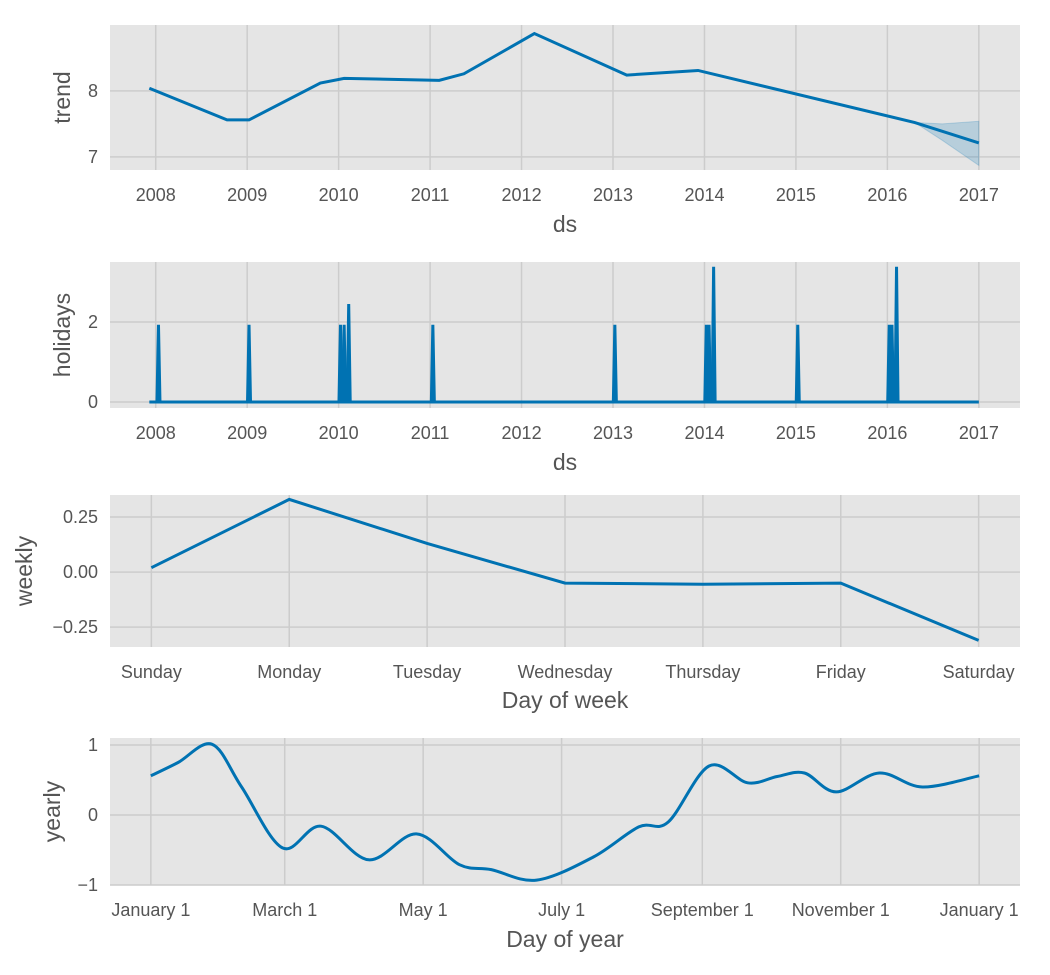  What do you see at coordinates (841, 672) in the screenshot?
I see `x-tick-label: Friday` at bounding box center [841, 672].